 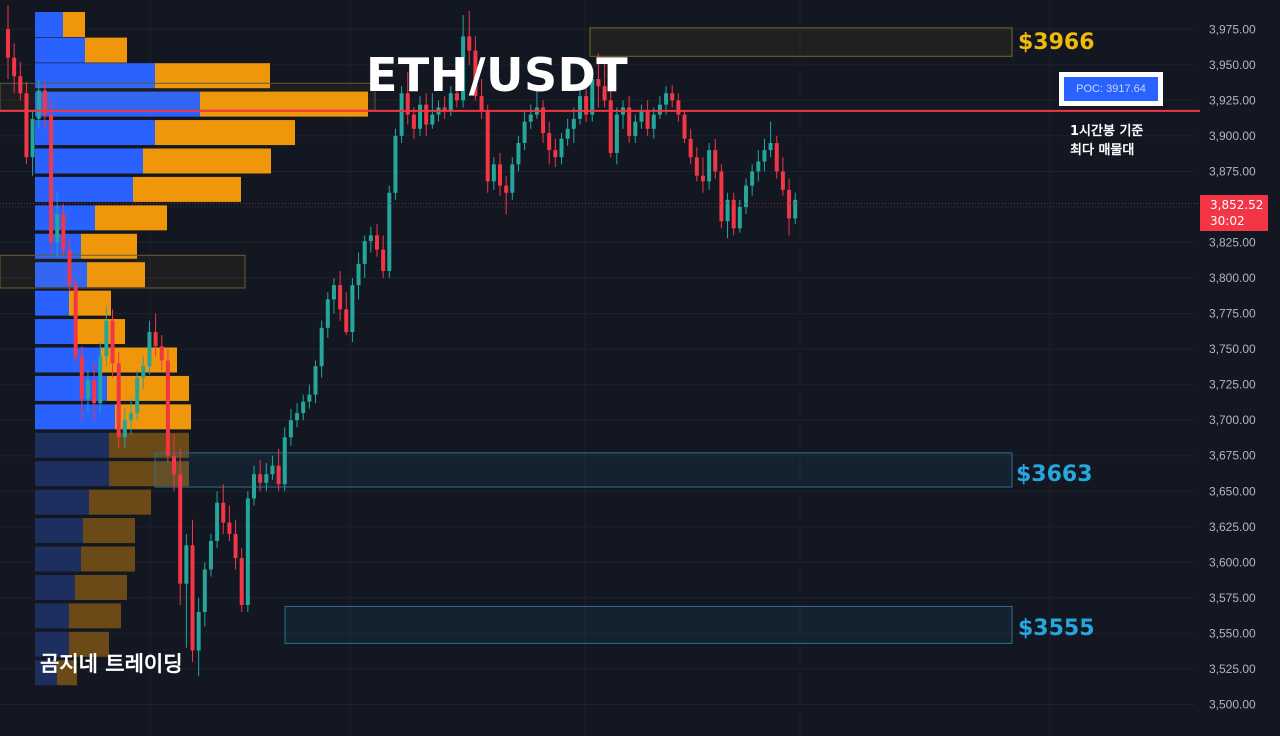 What do you see at coordinates (123, 271) in the screenshot?
I see `zone-box-left` at bounding box center [123, 271].